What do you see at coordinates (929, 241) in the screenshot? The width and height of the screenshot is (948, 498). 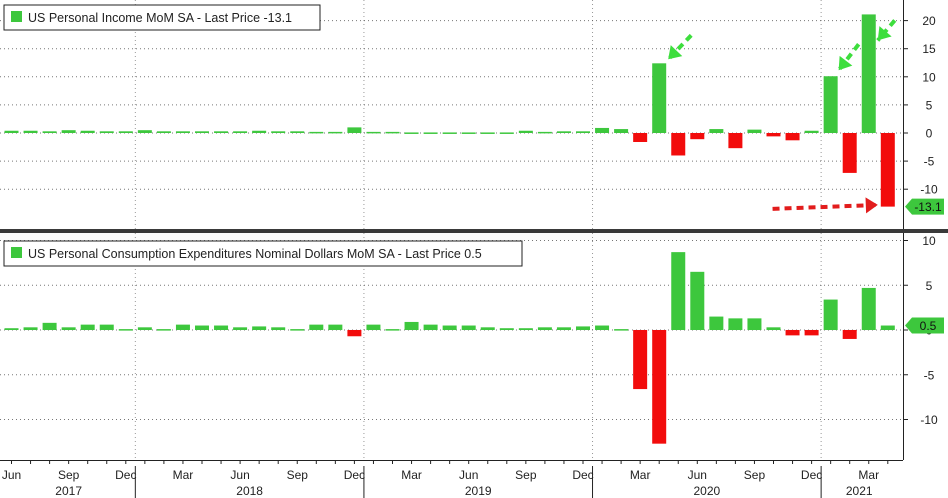 I see `consumption-y-tick-label: 10` at bounding box center [929, 241].